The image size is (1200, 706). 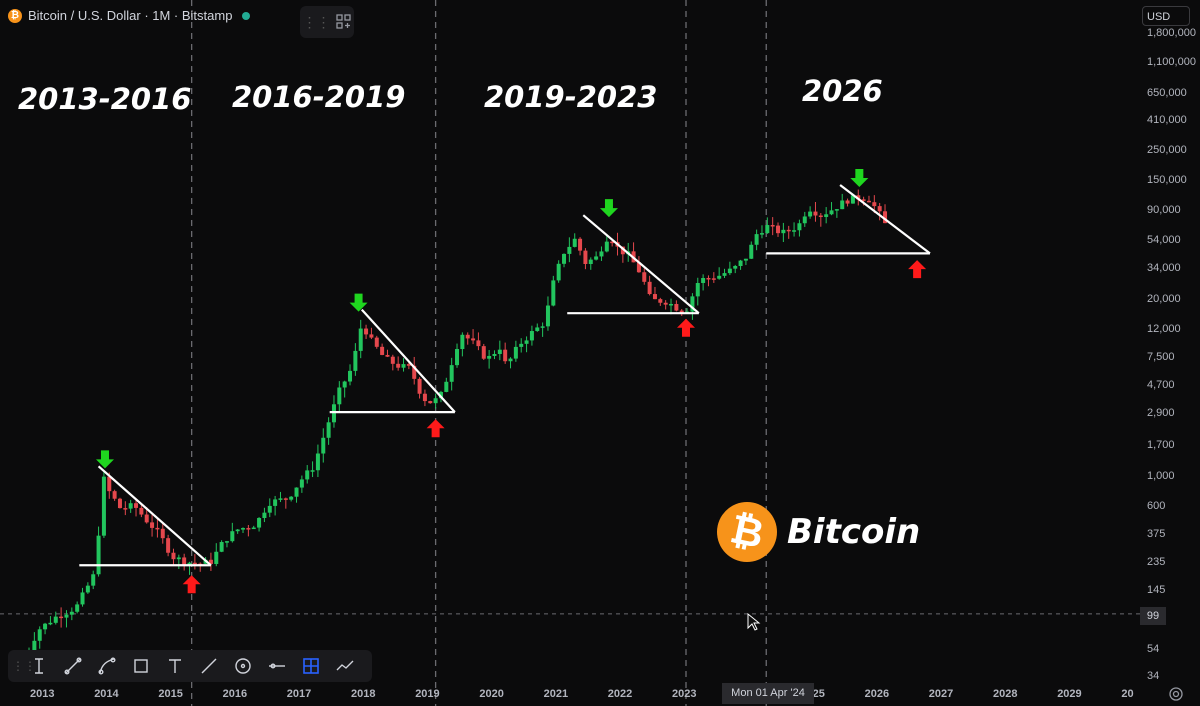 What do you see at coordinates (754, 621) in the screenshot?
I see `mouse-cursor-icon` at bounding box center [754, 621].